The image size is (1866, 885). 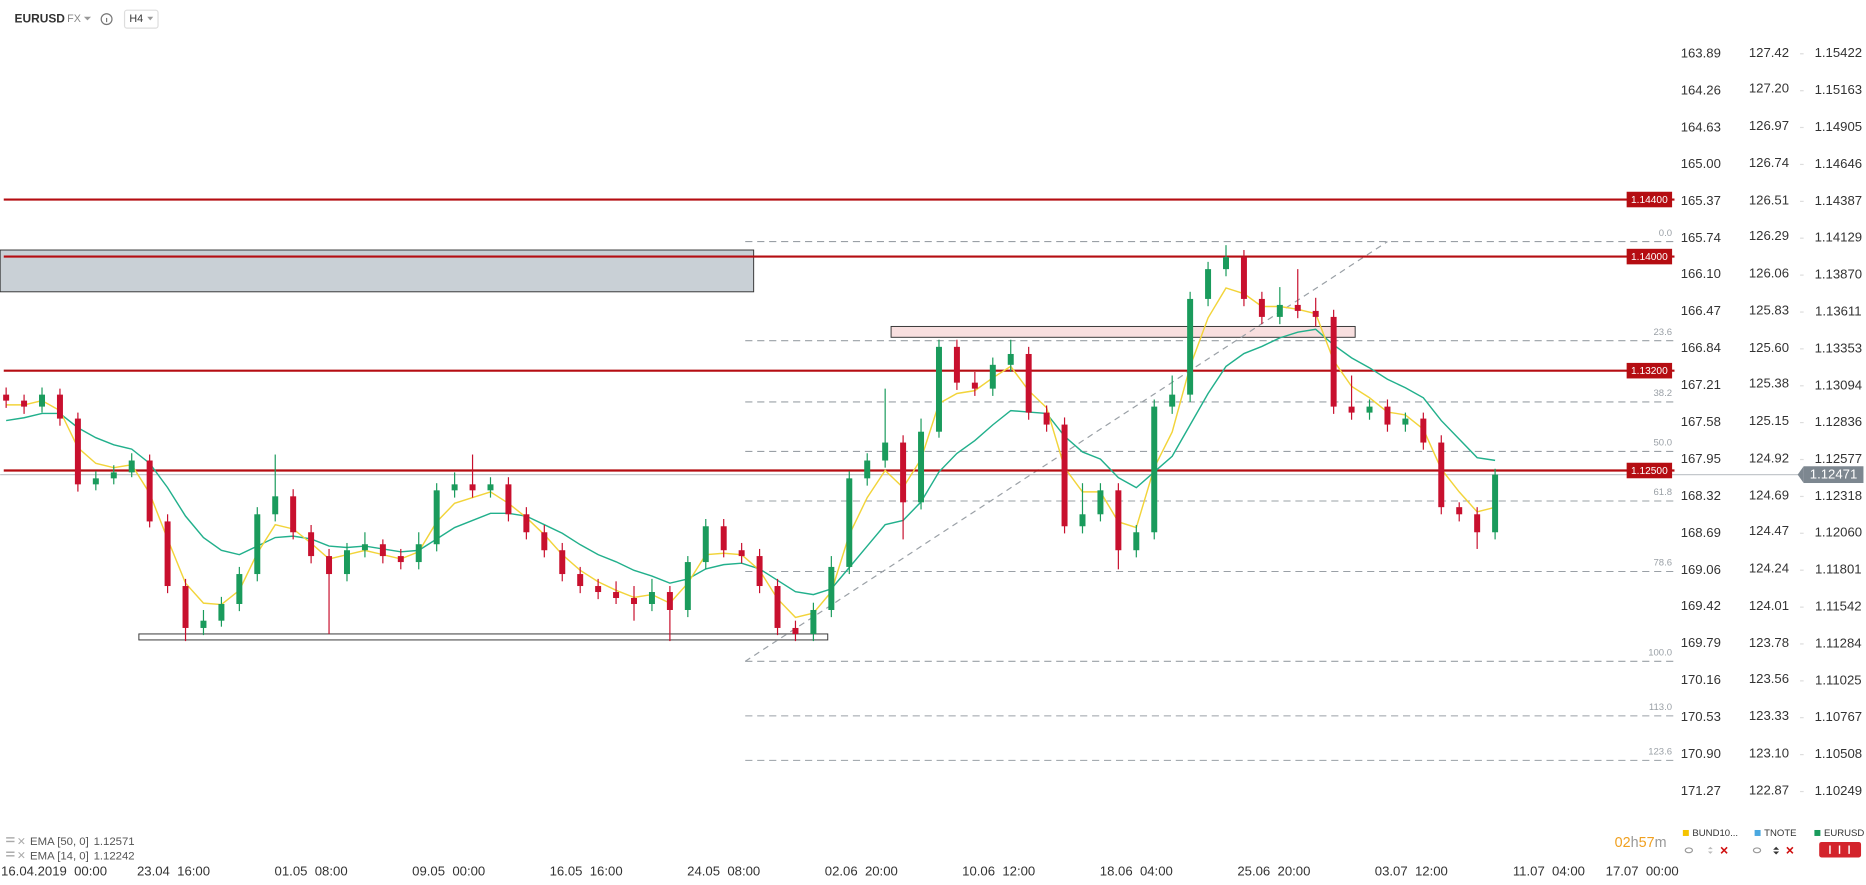 What do you see at coordinates (1769, 642) in the screenshot?
I see `extra-axis-label: 123.78` at bounding box center [1769, 642].